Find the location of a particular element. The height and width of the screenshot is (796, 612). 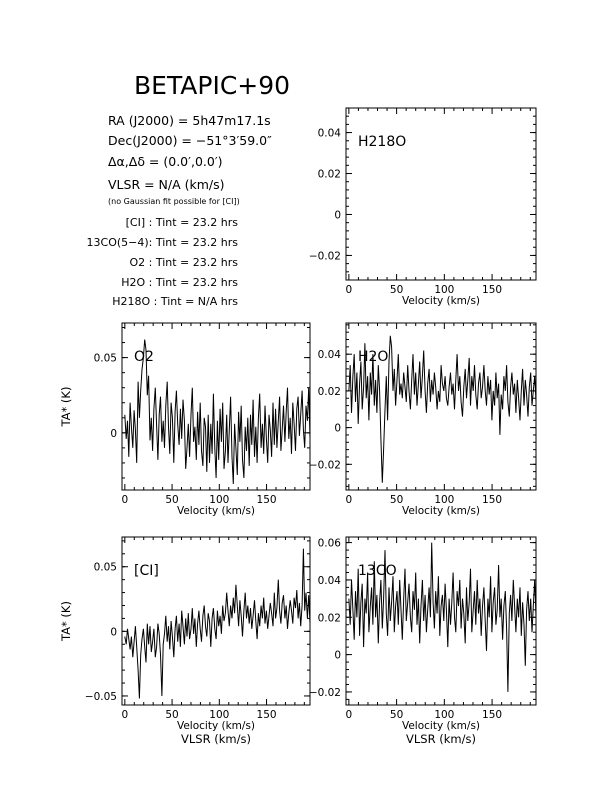

species-label: 13CO is located at coordinates (377, 571).